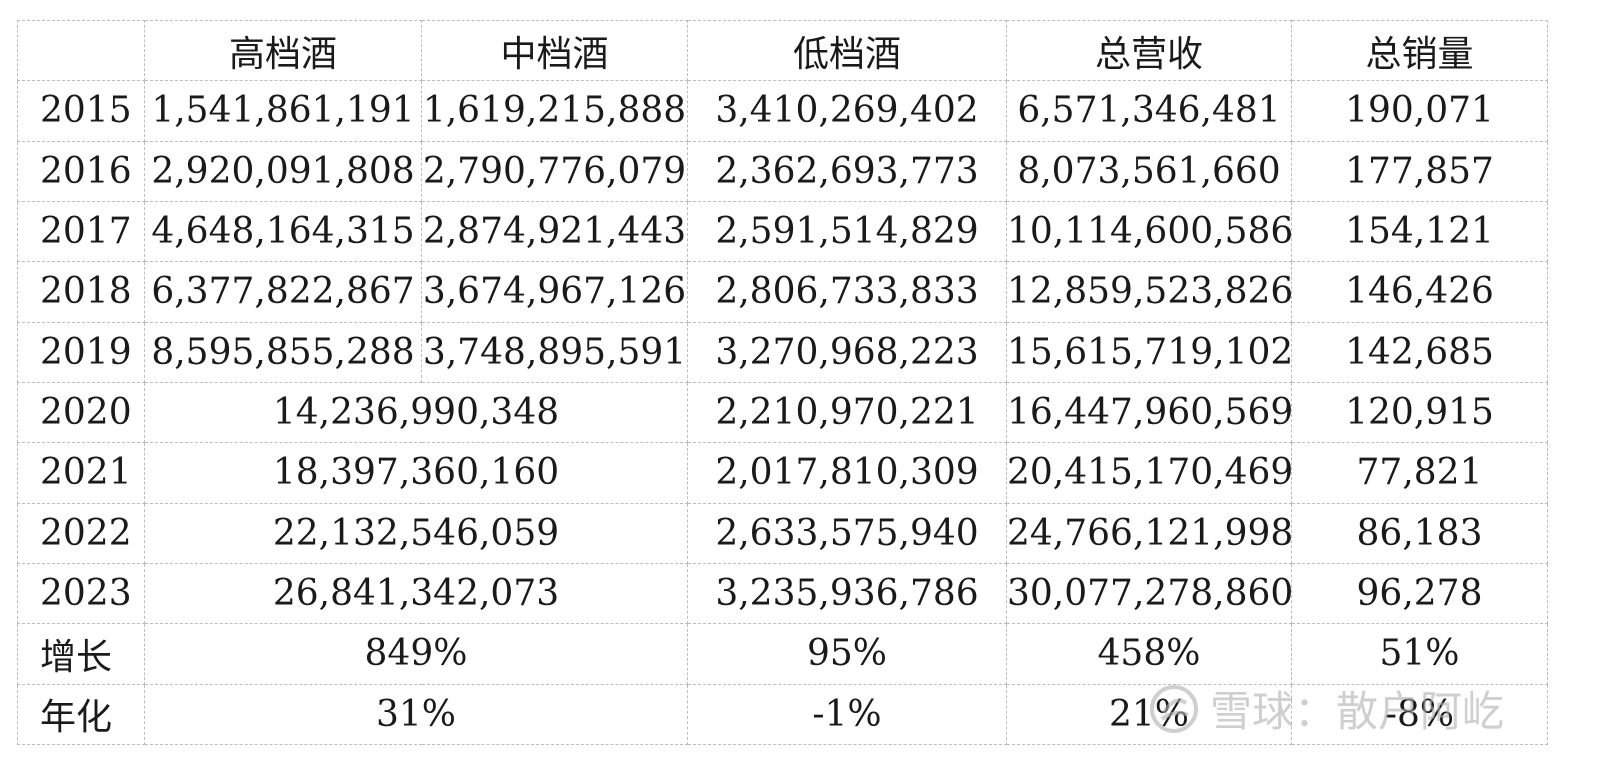 Image resolution: width=1616 pixels, height=780 pixels. Describe the element at coordinates (1419, 412) in the screenshot. I see `table-cell: 120,915` at that location.